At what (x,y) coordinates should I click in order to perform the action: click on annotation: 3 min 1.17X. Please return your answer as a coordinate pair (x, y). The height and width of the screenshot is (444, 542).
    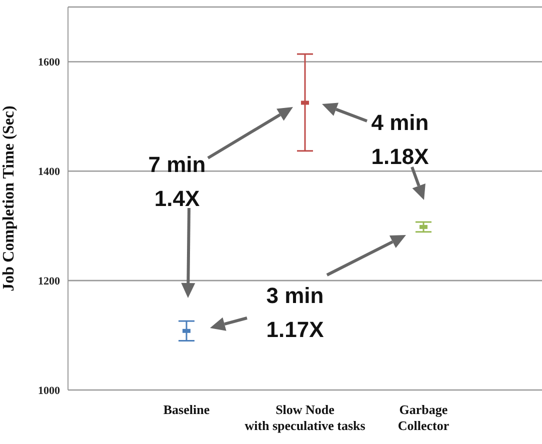
    Looking at the image, I should click on (295, 312).